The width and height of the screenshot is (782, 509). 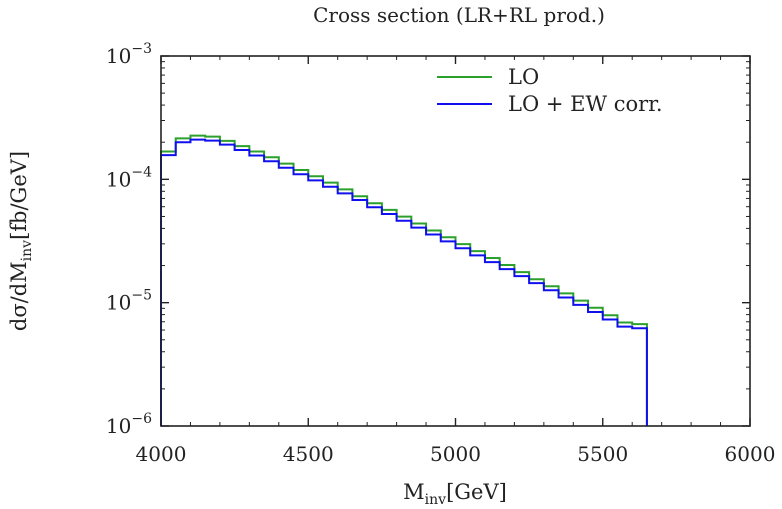 I want to click on x-axis-label: Minv[GeV], so click(x=455, y=494).